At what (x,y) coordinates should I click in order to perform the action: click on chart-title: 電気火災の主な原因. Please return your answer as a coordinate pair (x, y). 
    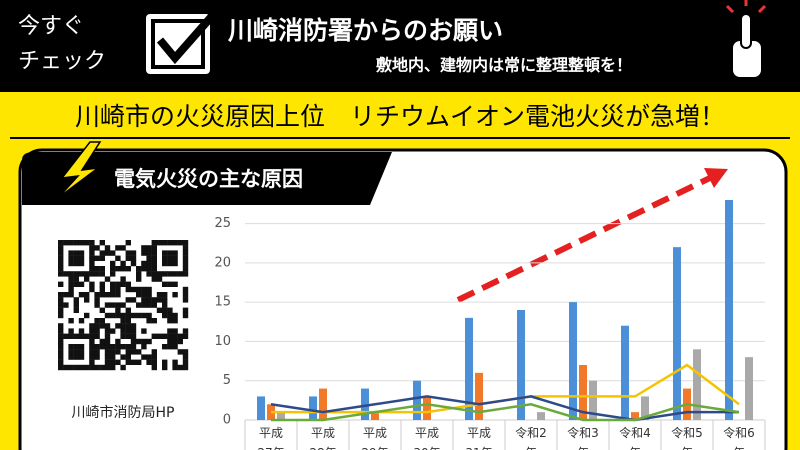
    Looking at the image, I should click on (208, 179).